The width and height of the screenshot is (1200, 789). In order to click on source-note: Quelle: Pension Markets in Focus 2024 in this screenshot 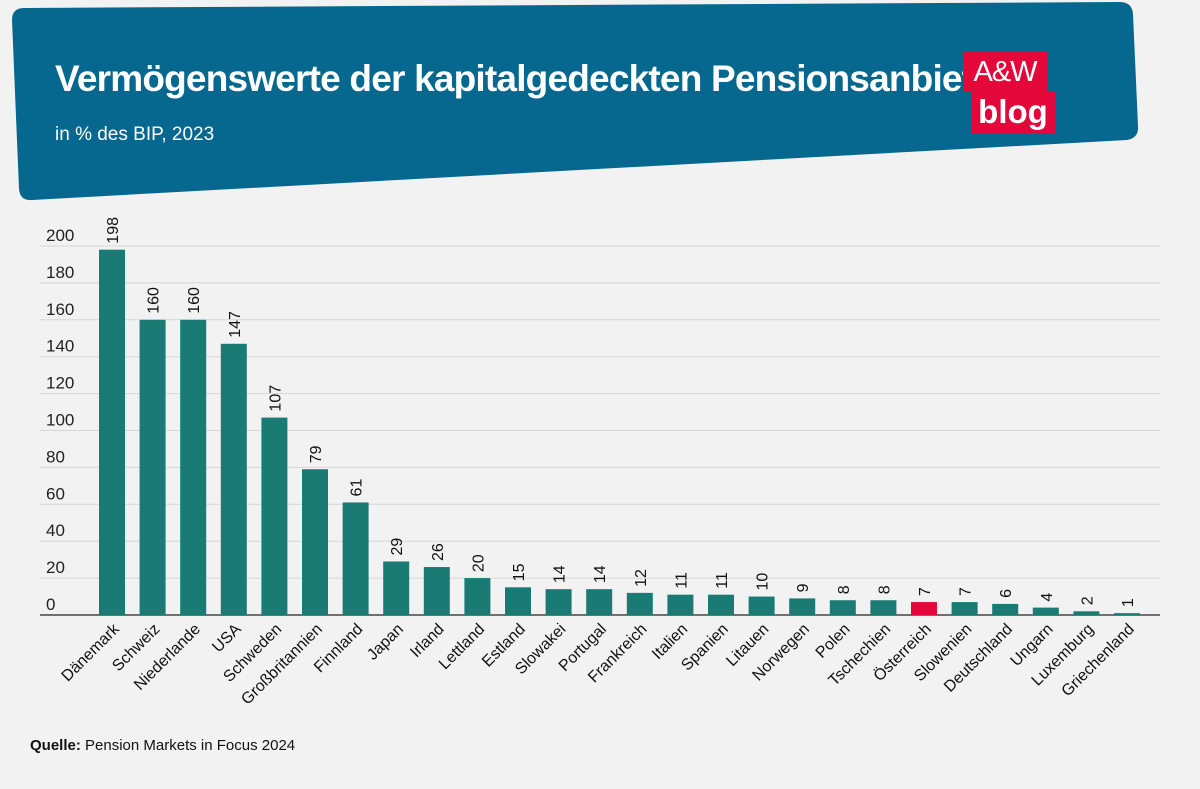, I will do `click(162, 745)`.